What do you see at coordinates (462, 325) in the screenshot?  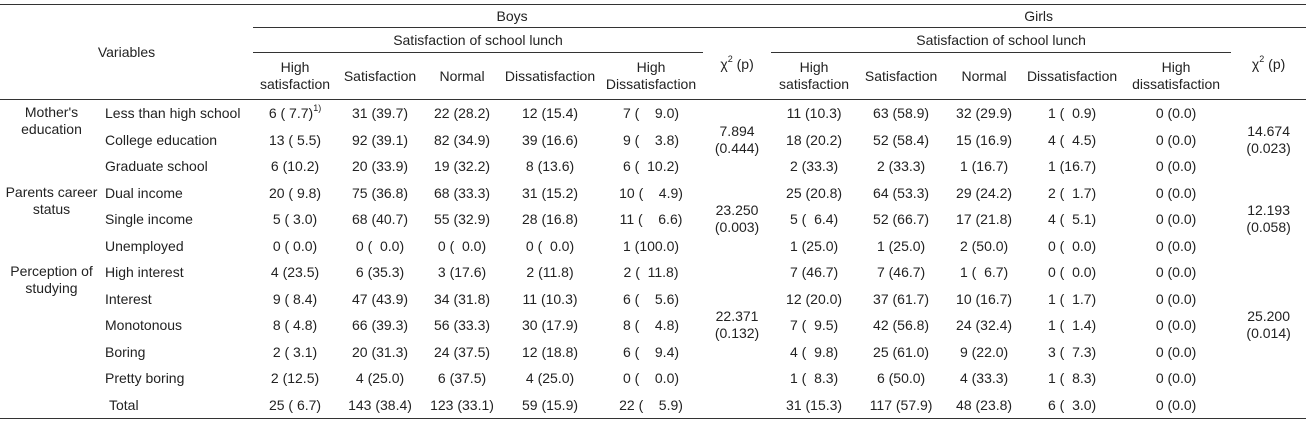 I see `boys-cell: 56 (33.3)` at bounding box center [462, 325].